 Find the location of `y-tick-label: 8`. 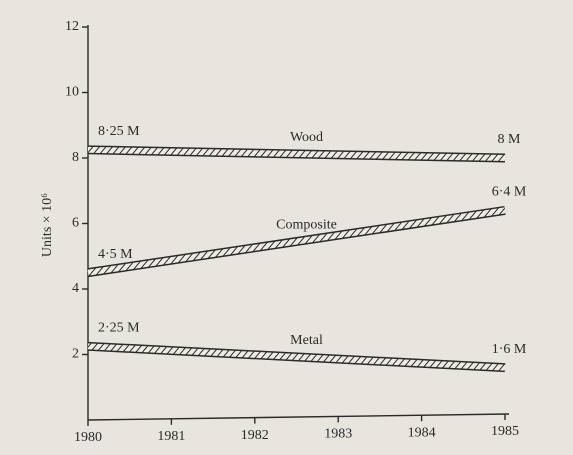

y-tick-label: 8 is located at coordinates (75, 157).